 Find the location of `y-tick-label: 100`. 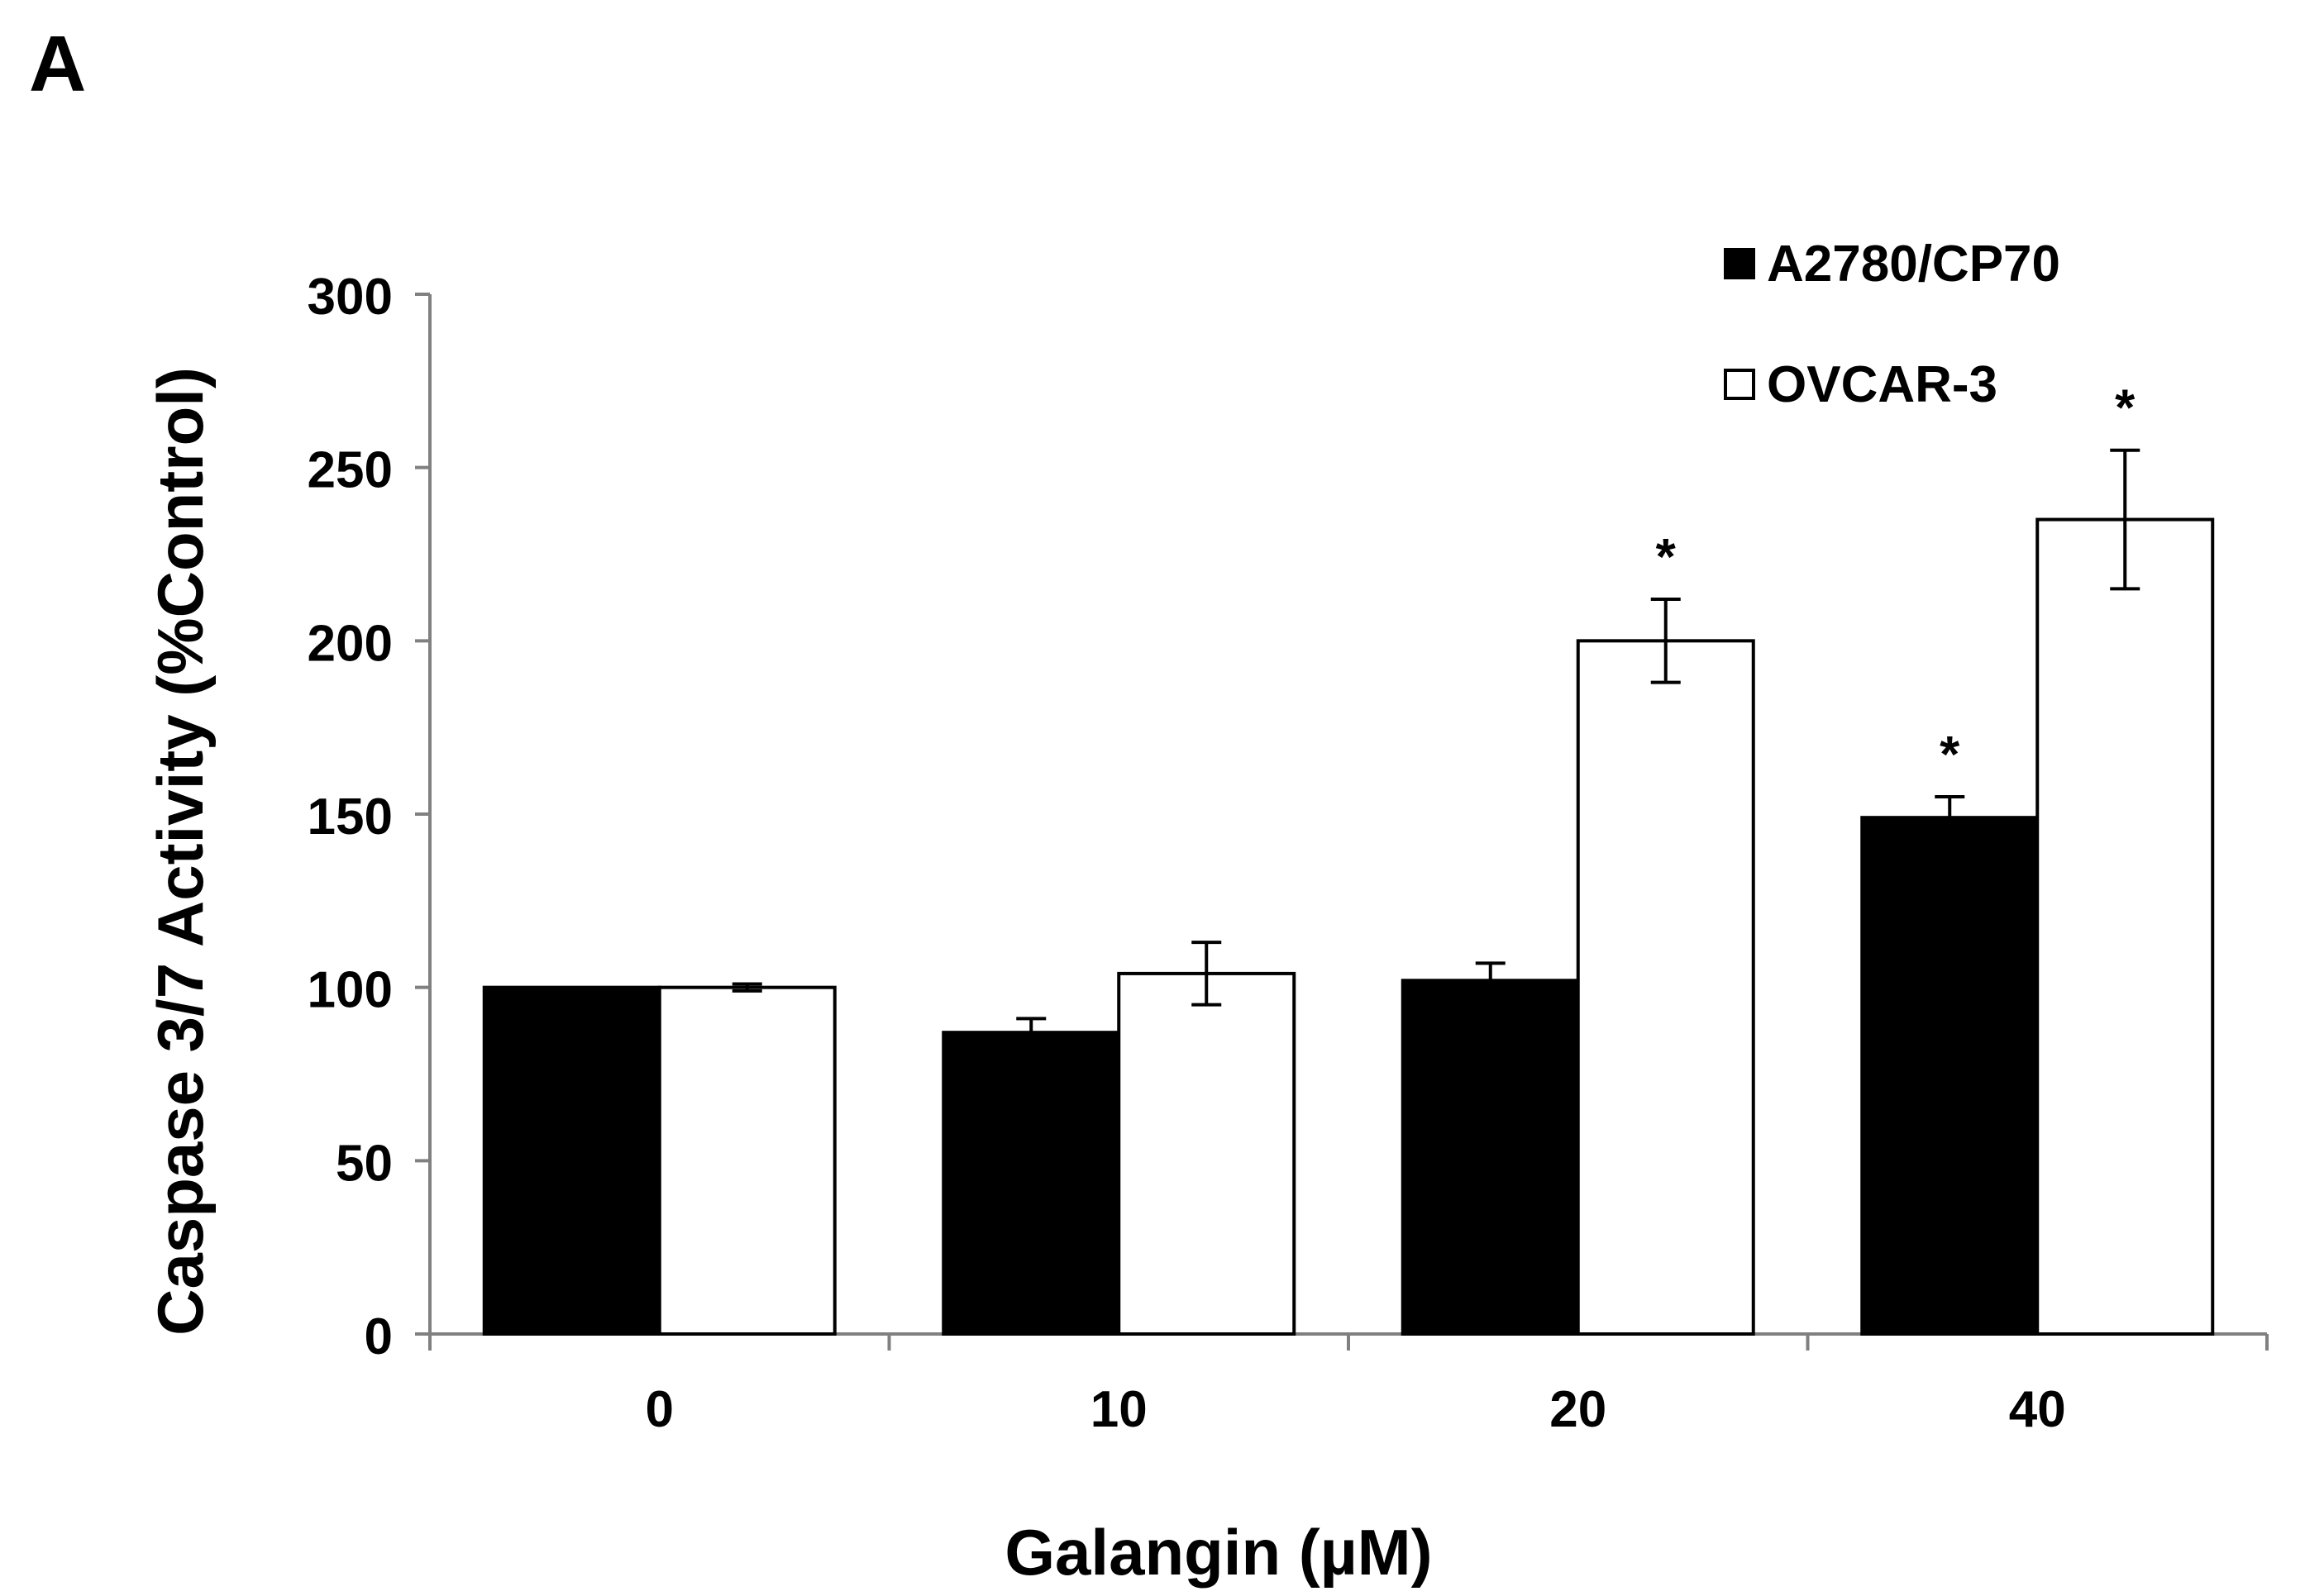

y-tick-label: 100 is located at coordinates (350, 990).